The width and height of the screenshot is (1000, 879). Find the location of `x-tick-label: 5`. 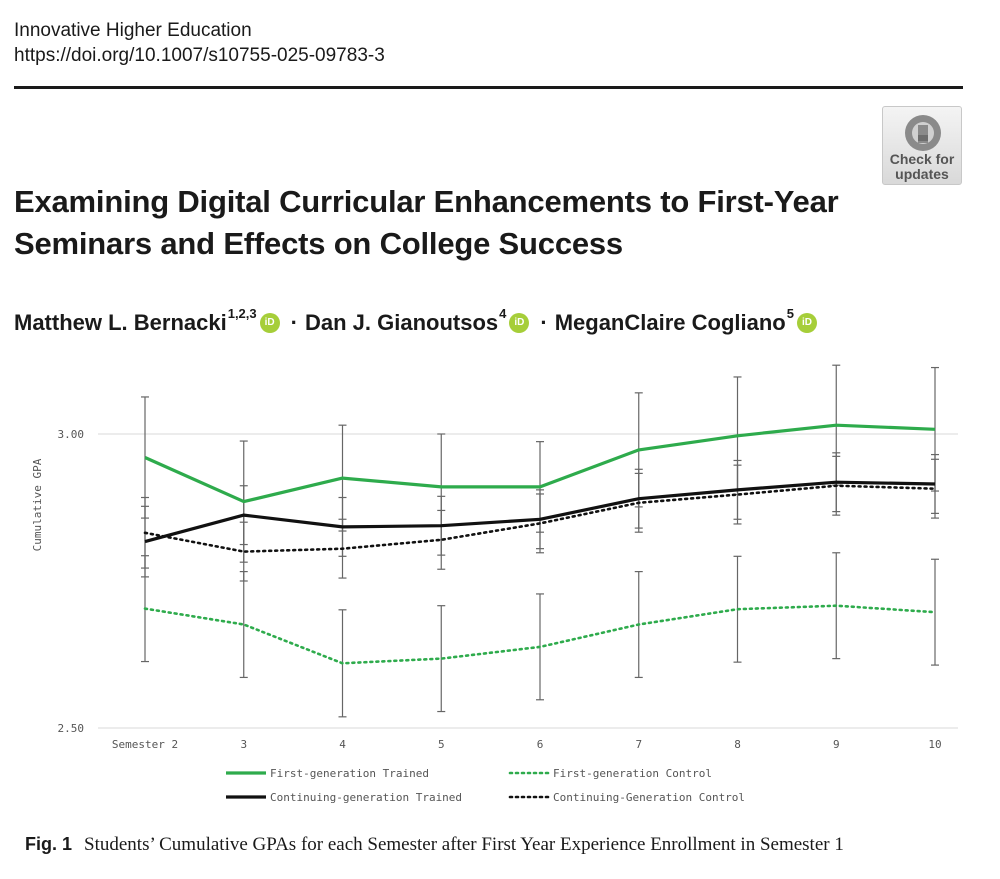

x-tick-label: 5 is located at coordinates (441, 744).